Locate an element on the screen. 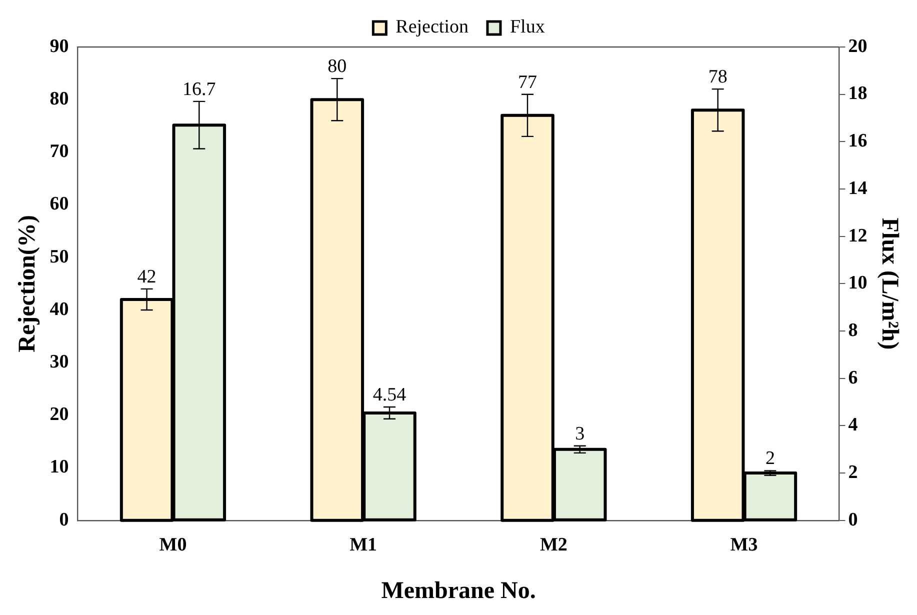  x-axis-title: Membrane No. is located at coordinates (458, 591).